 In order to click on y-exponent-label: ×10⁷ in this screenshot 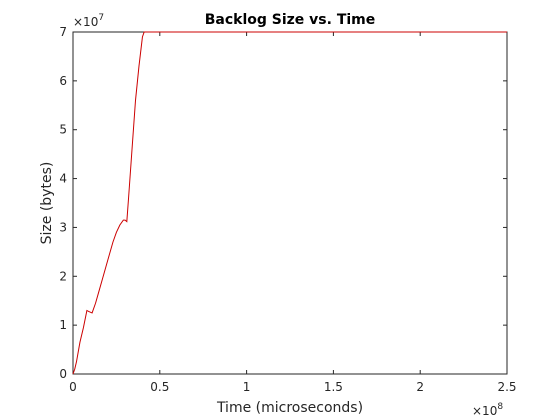, I will do `click(88, 21)`.